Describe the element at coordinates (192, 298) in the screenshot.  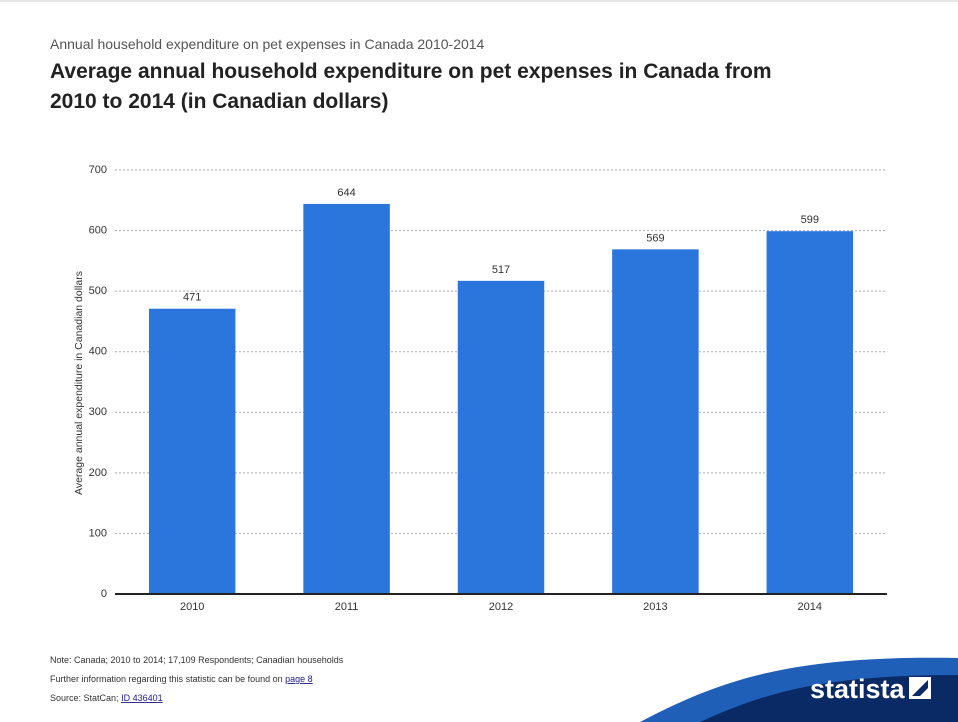
I see `value-label: 471` at that location.